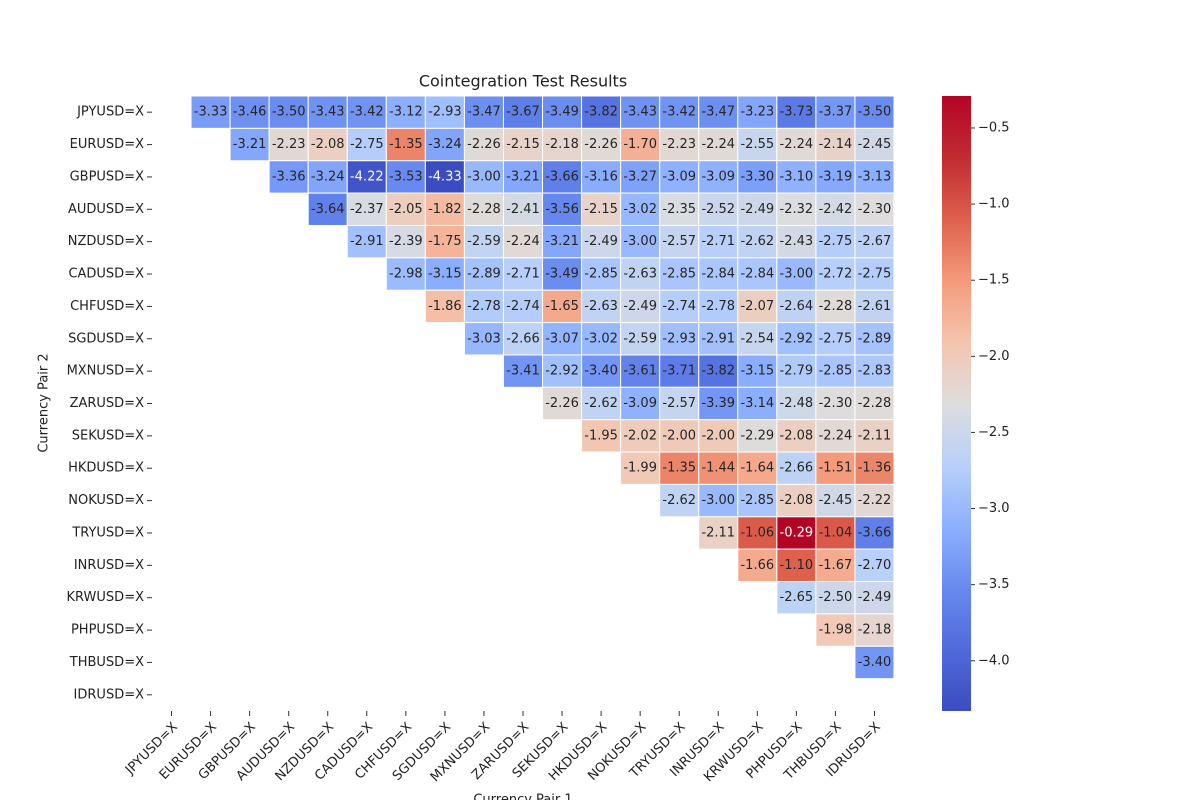  What do you see at coordinates (757, 112) in the screenshot?
I see `cell-label: -3.23` at bounding box center [757, 112].